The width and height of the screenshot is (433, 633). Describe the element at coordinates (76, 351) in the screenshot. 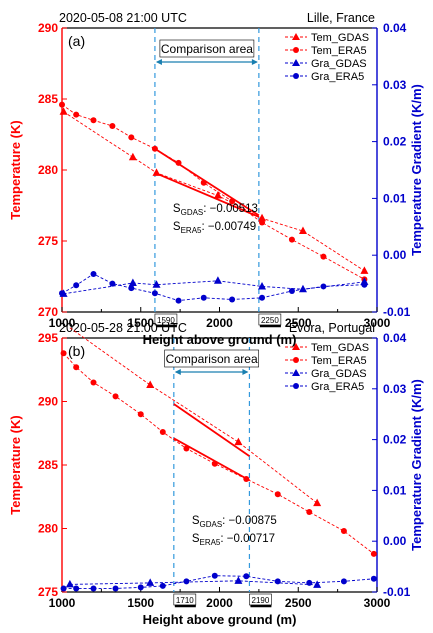

I see `panel-label: (b)` at that location.